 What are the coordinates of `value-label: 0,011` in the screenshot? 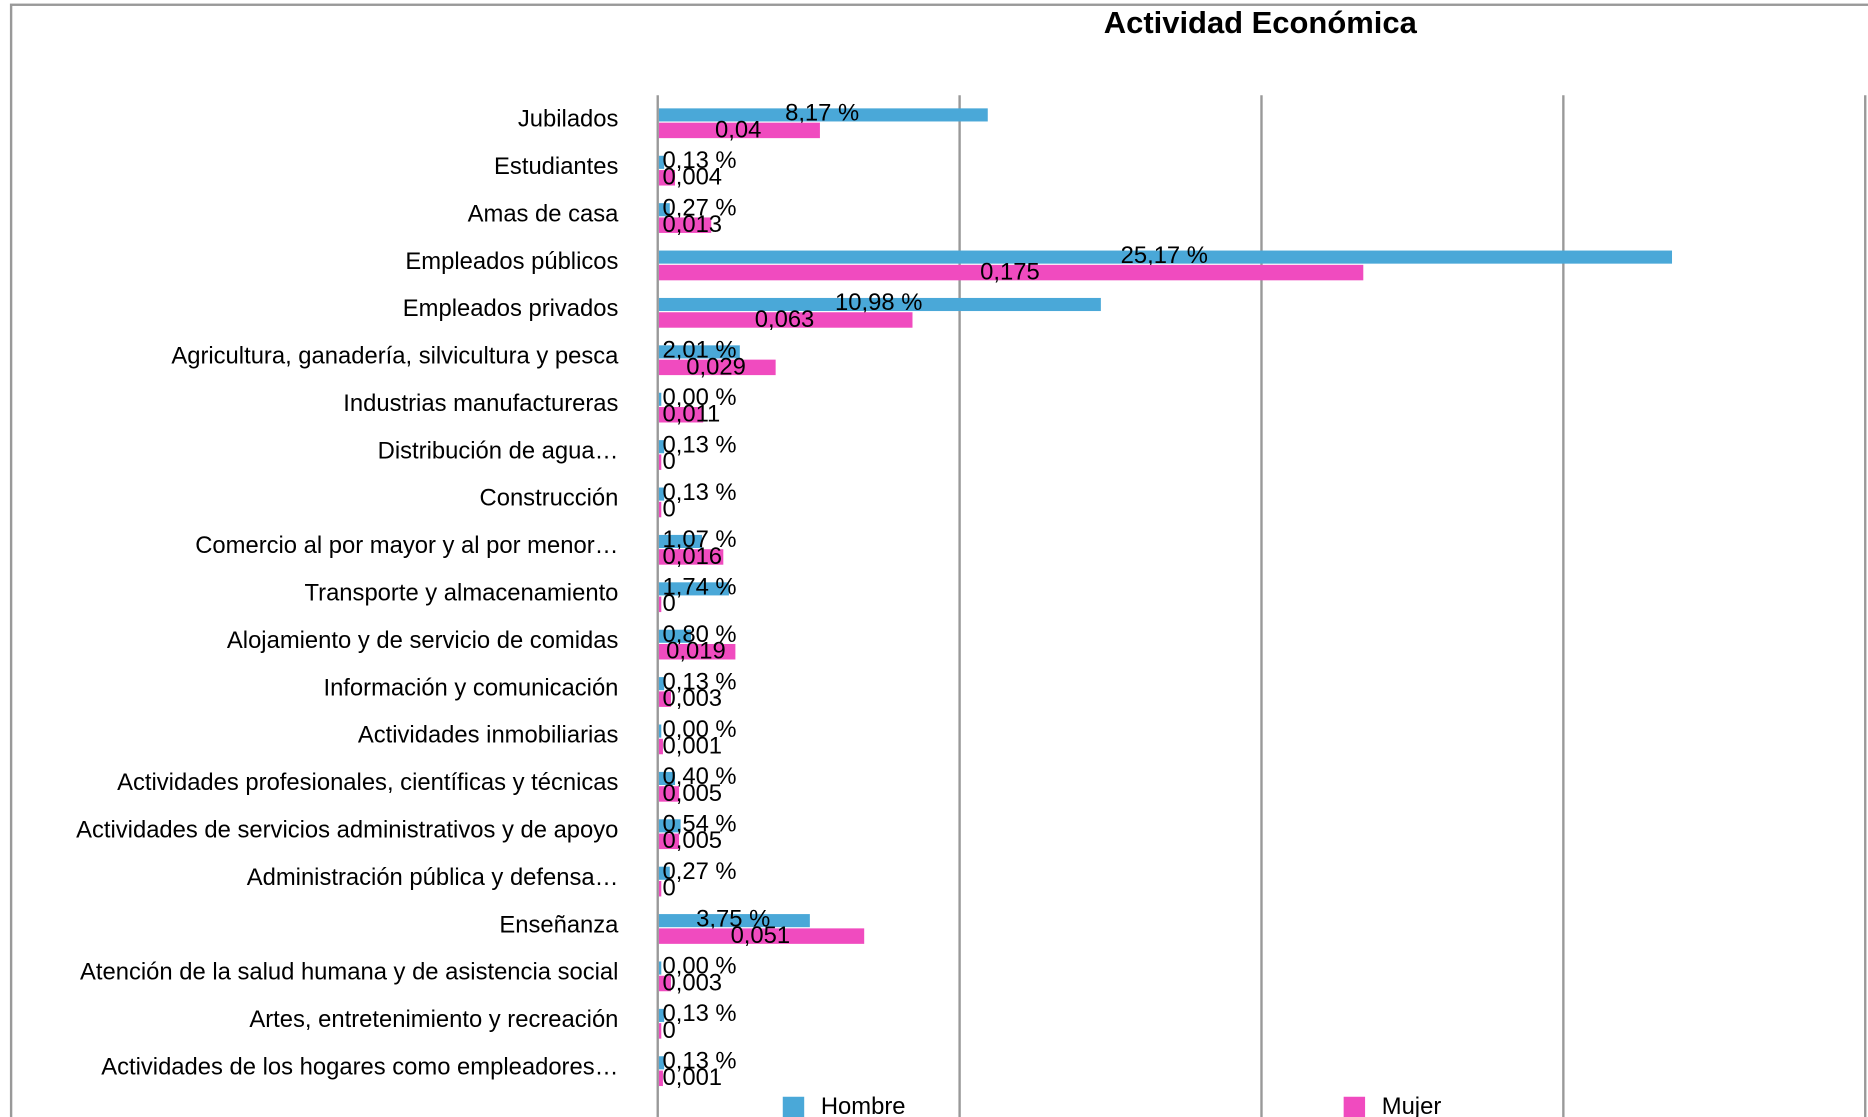 It's located at (691, 414).